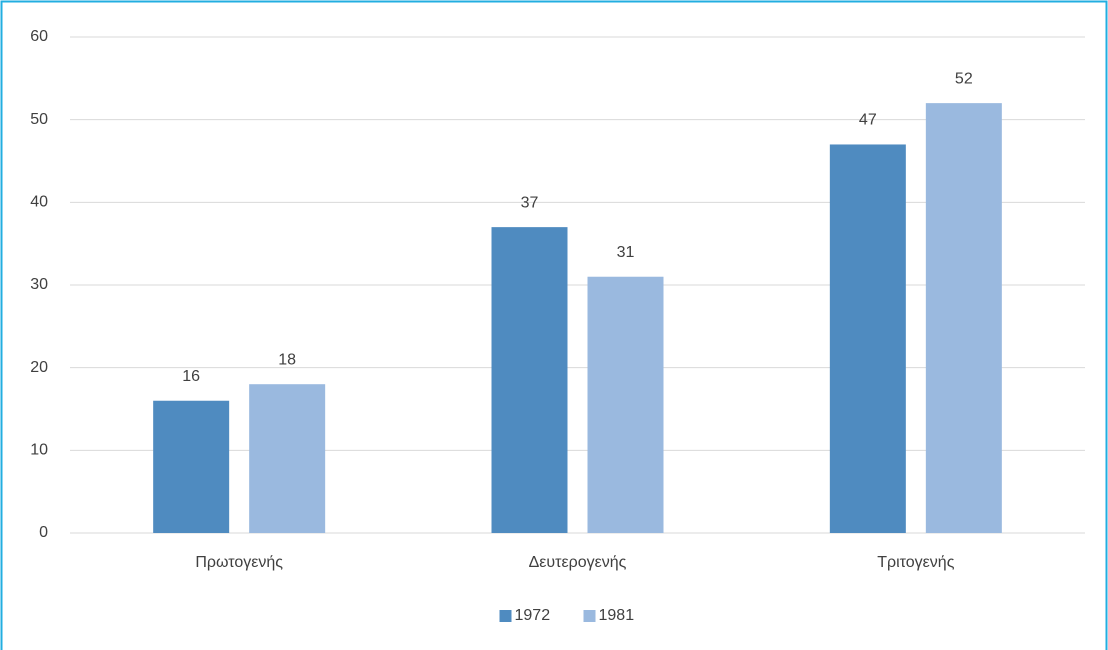 The width and height of the screenshot is (1108, 650). Describe the element at coordinates (39, 202) in the screenshot. I see `y-tick-label: 40` at that location.